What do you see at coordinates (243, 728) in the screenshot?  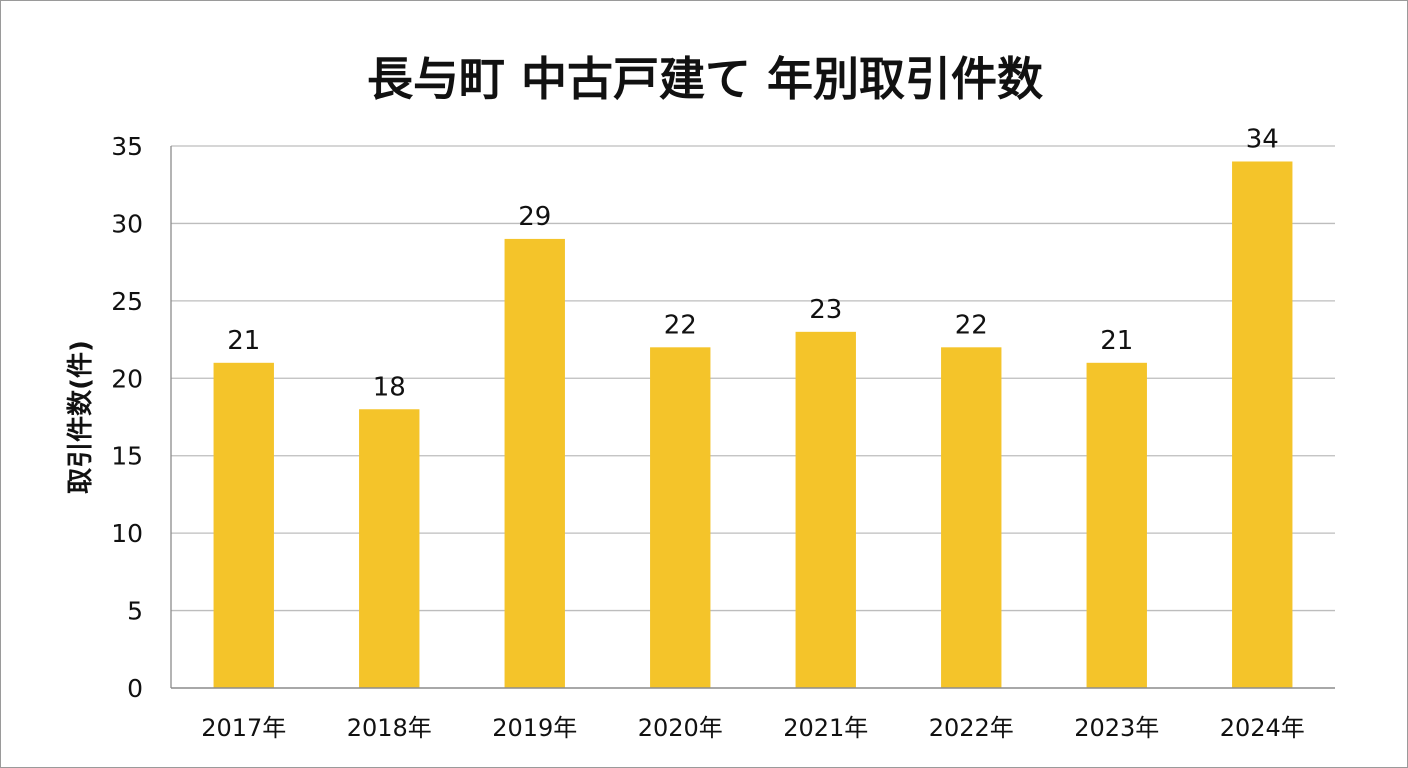 I see `x-tick-label: 2017年` at bounding box center [243, 728].